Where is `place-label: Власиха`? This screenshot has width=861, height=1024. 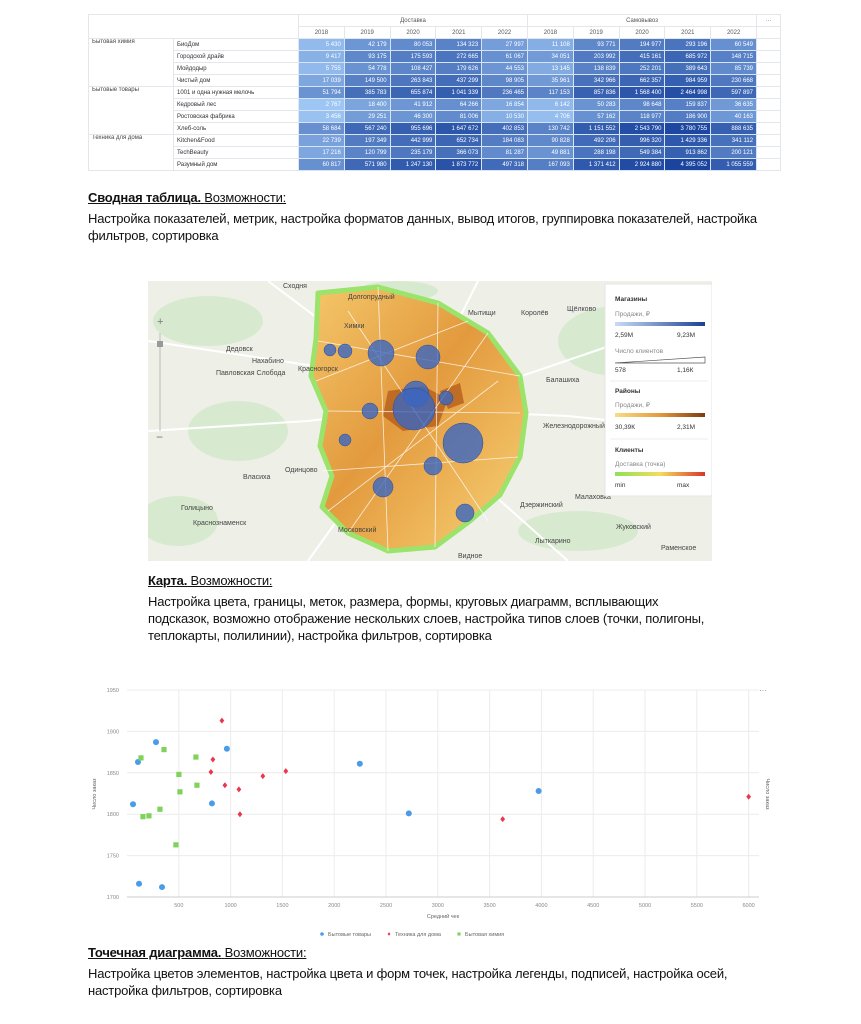
place-label: Власиха is located at coordinates (256, 477).